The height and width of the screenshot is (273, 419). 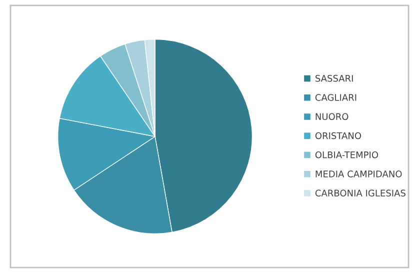 I want to click on legend-label: NUORO, so click(x=332, y=116).